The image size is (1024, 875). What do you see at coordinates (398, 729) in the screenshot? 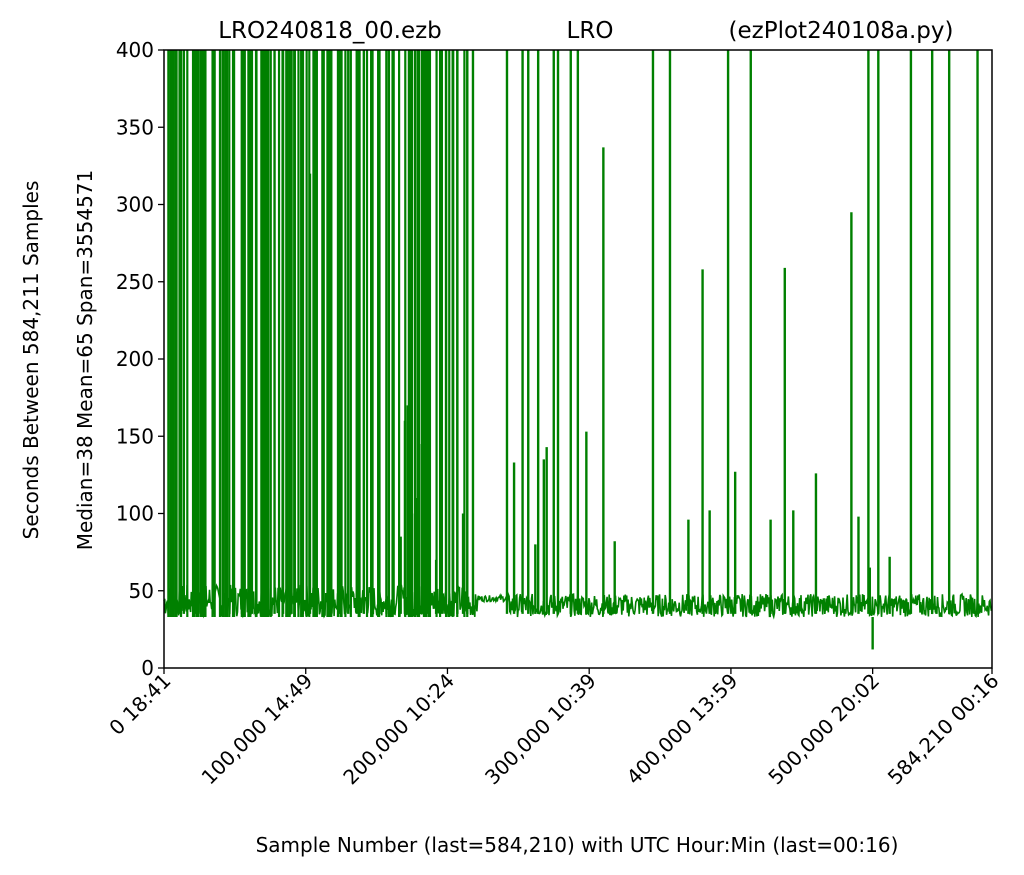
I see `x-tick-label: 200,000 10:24` at bounding box center [398, 729].